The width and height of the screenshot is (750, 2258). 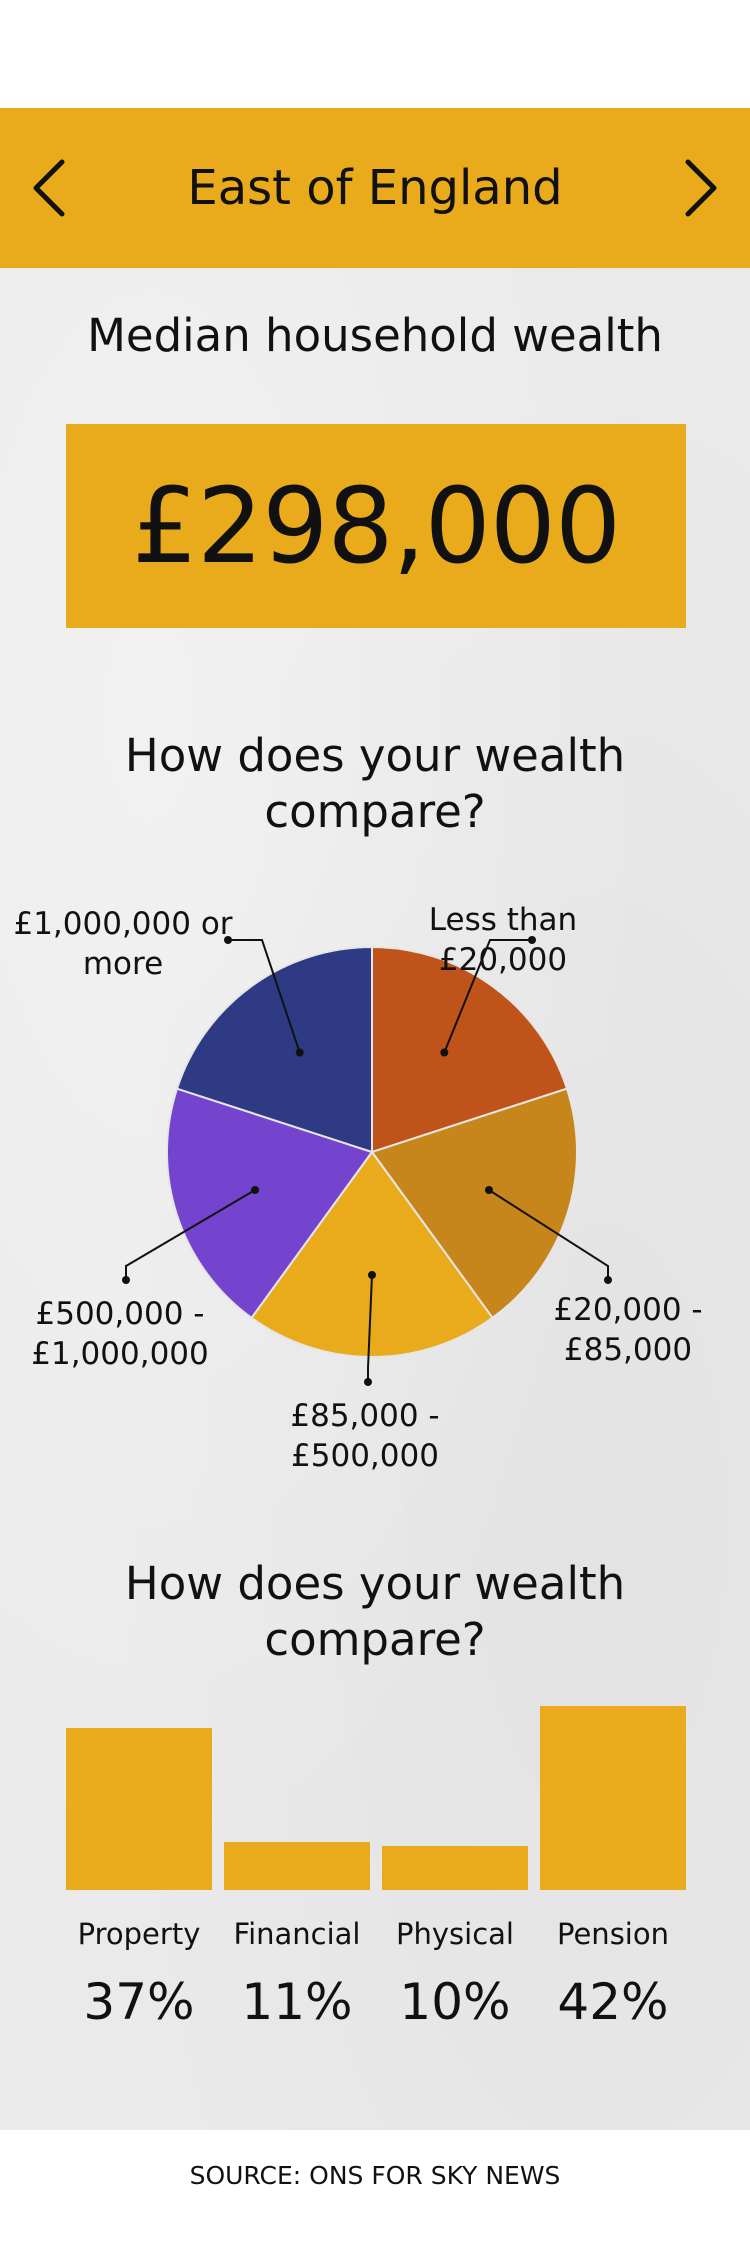 I want to click on bar-value-label: 42%, so click(x=613, y=2002).